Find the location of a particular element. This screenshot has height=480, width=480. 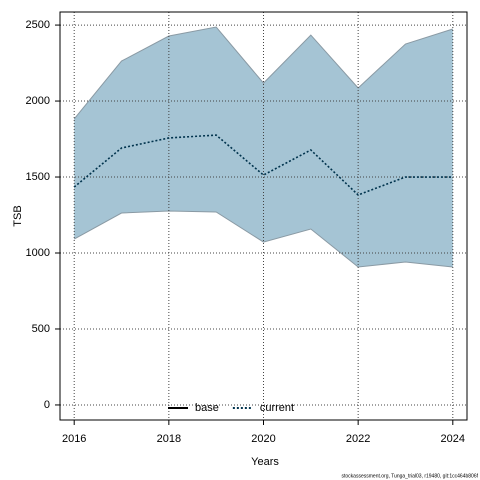

x-tick-label: 2022 is located at coordinates (358, 439).